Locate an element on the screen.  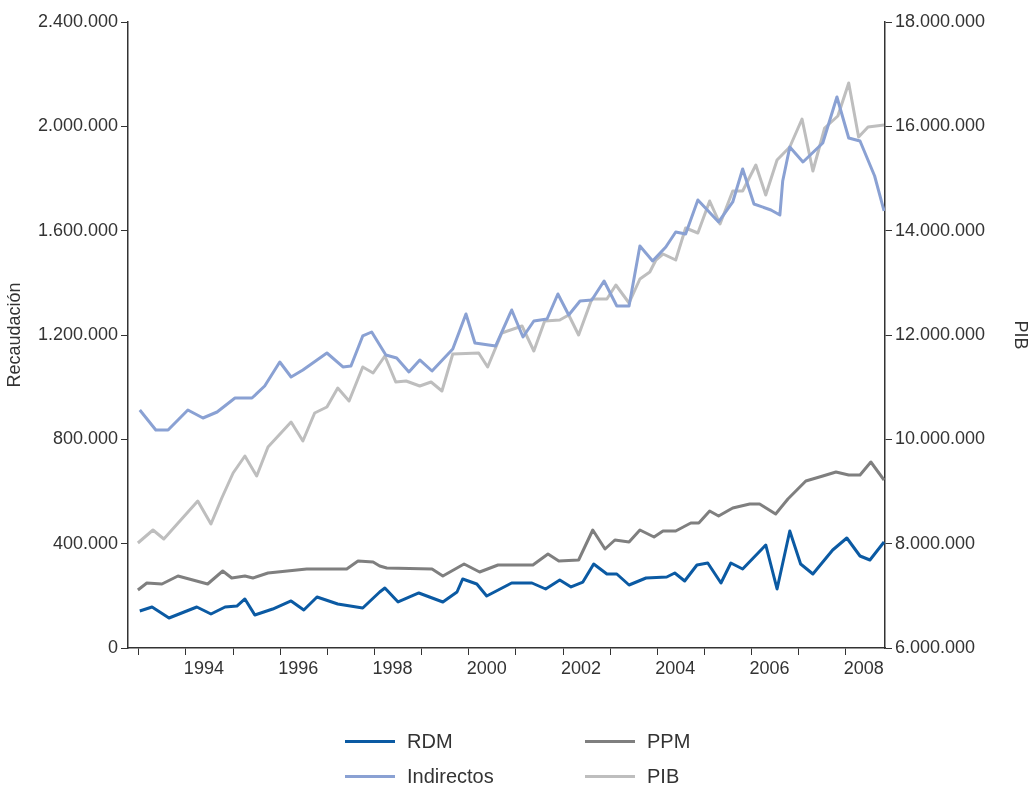
x-tick-label: 1998 is located at coordinates (392, 667).